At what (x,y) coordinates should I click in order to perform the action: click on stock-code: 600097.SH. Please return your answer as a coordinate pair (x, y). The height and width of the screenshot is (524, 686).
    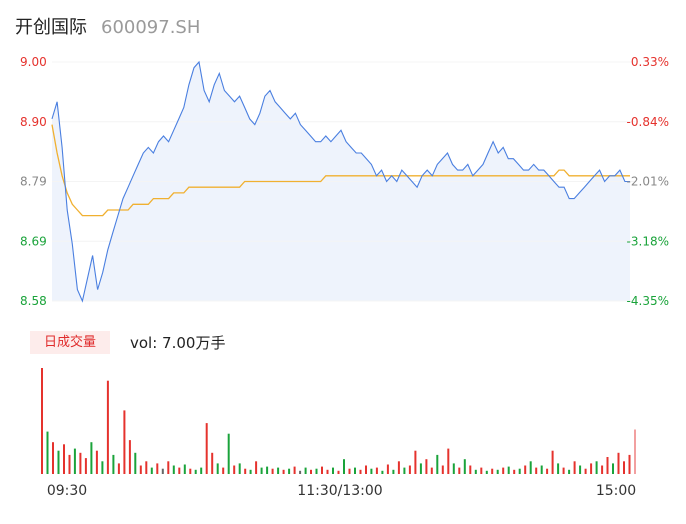
    Looking at the image, I should click on (151, 27).